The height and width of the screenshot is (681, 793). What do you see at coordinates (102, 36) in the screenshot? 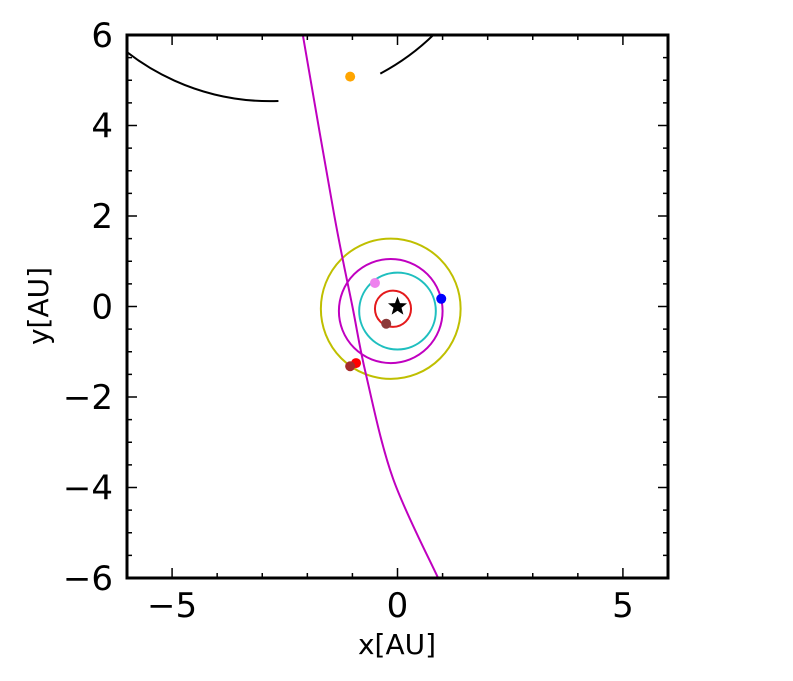
I see `y-tick-label: 6` at bounding box center [102, 36].